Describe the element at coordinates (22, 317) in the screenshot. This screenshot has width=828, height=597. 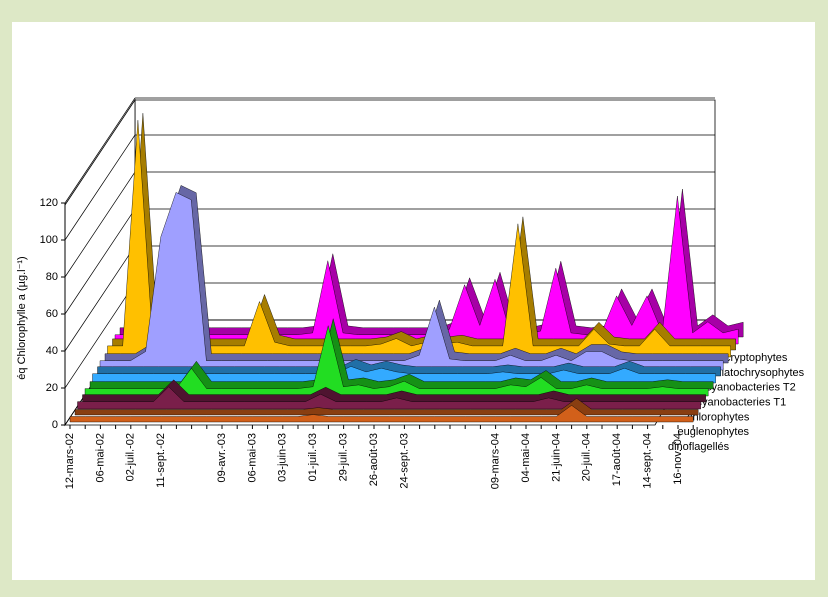
I see `y-axis-title: éq Chlorophylle a (µg.l⁻¹)` at that location.